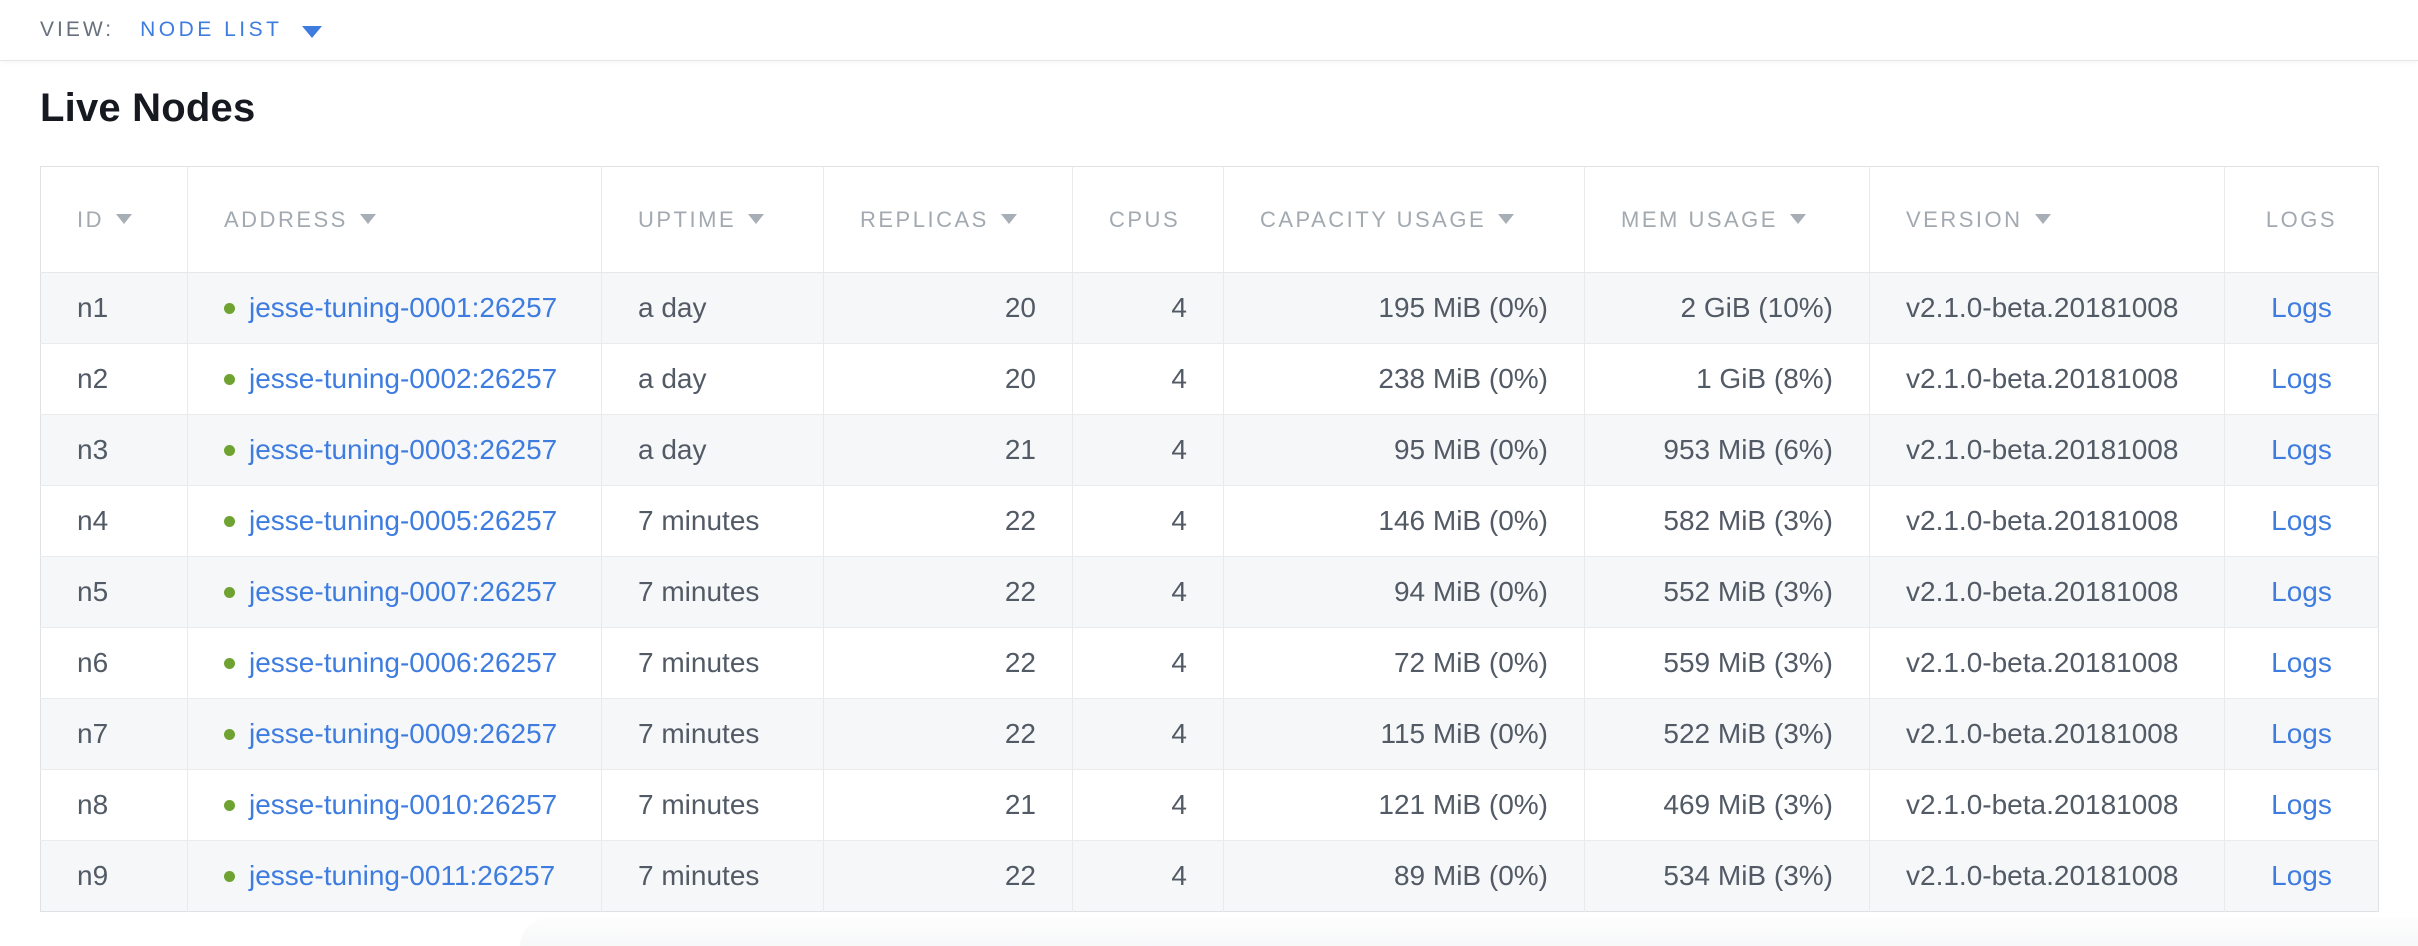 This screenshot has width=2418, height=946. I want to click on node-mem-cell: 2 GiB (10%), so click(1727, 308).